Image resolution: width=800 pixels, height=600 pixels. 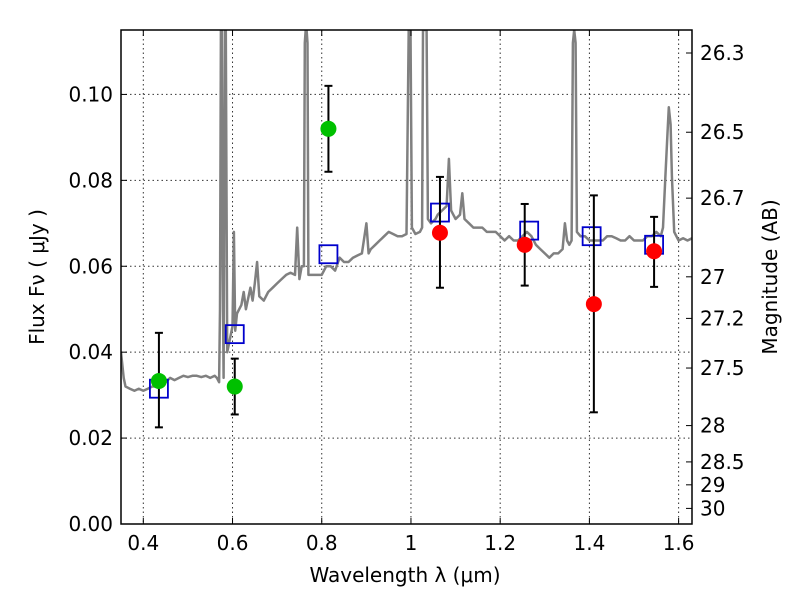 I want to click on y-tick-label: 0.10, so click(x=90, y=94).